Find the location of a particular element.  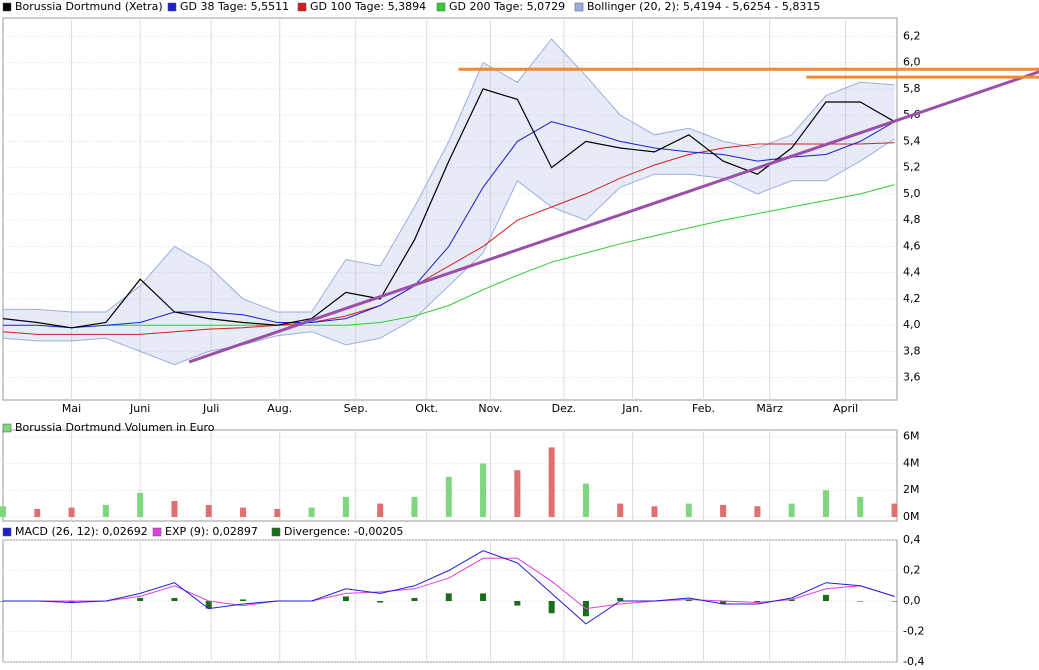

y-tick-label: 4,4 is located at coordinates (912, 272).